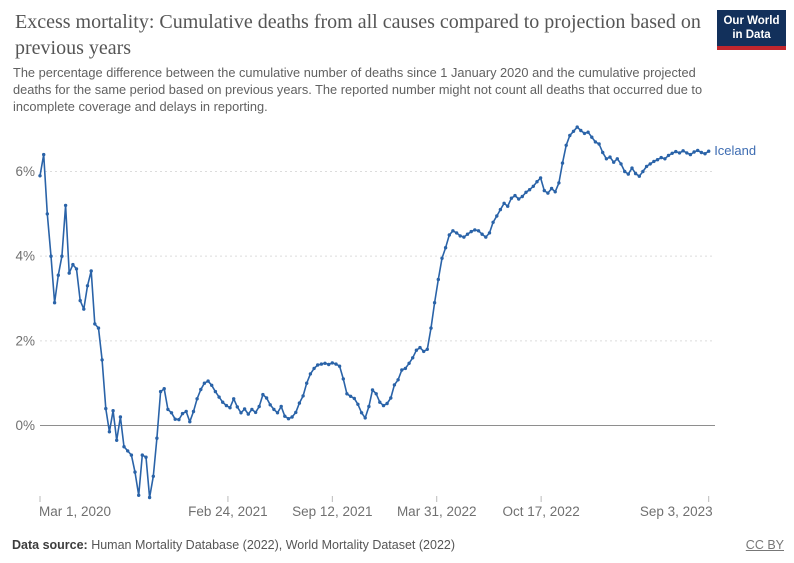 This screenshot has height=563, width=794. What do you see at coordinates (228, 511) in the screenshot?
I see `x-tick-label: Feb 24, 2021` at bounding box center [228, 511].